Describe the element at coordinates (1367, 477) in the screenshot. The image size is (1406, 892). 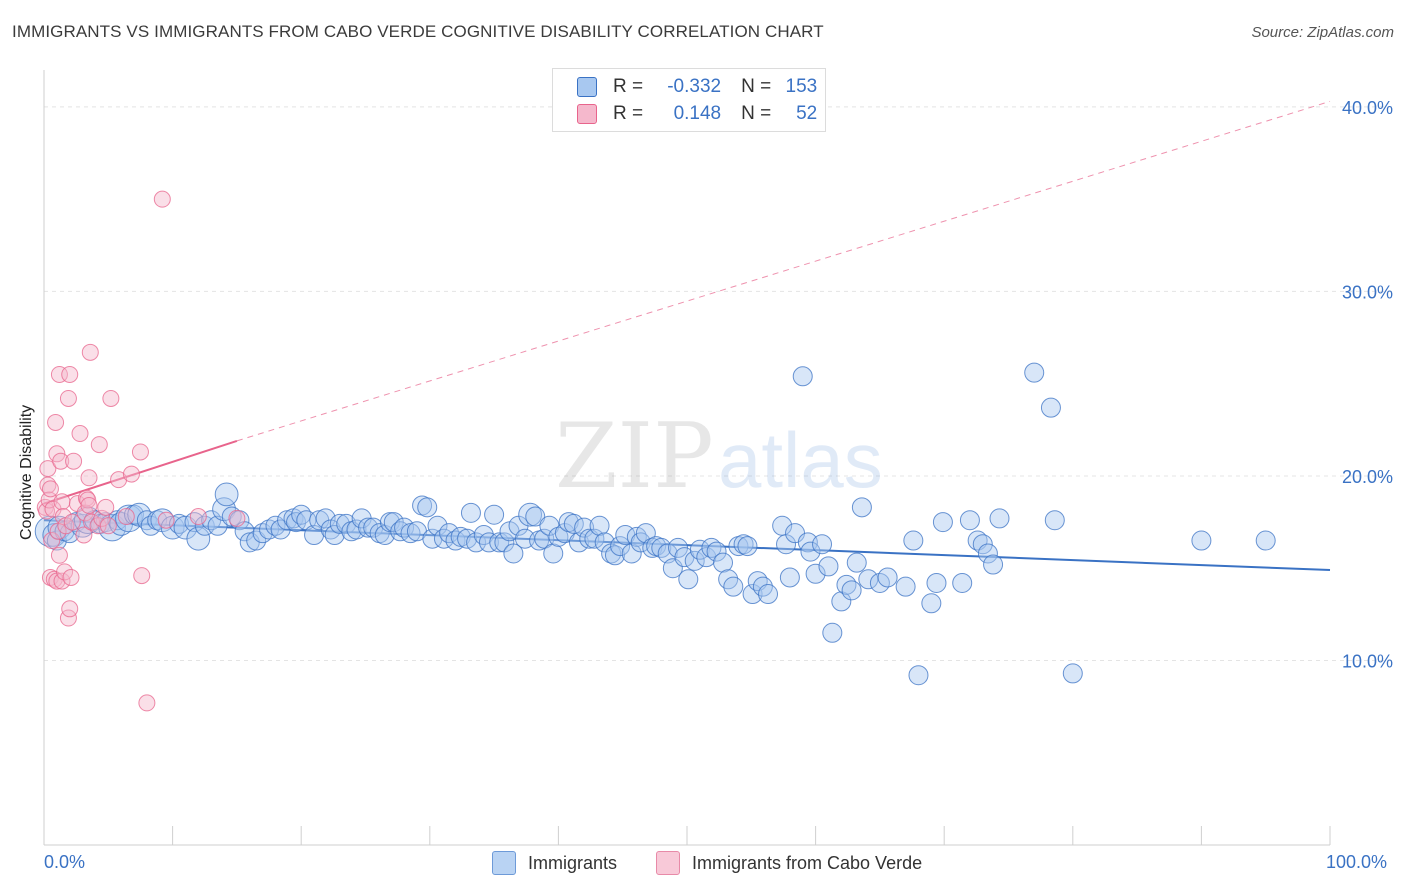
I see `y-tick-label-20: 20.0%` at that location.